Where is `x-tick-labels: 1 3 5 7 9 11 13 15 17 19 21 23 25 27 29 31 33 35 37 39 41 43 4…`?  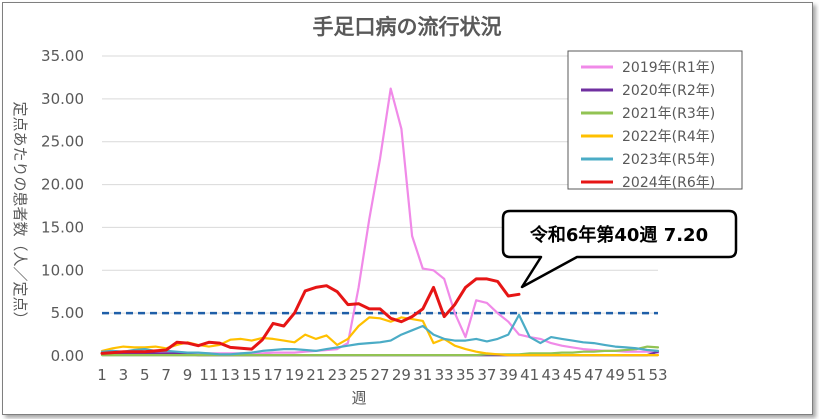 x-tick-labels: 1 3 5 7 9 11 13 15 17 19 21 23 25 27 29 31 33 35 37 39 41 43 4… is located at coordinates (382, 375).